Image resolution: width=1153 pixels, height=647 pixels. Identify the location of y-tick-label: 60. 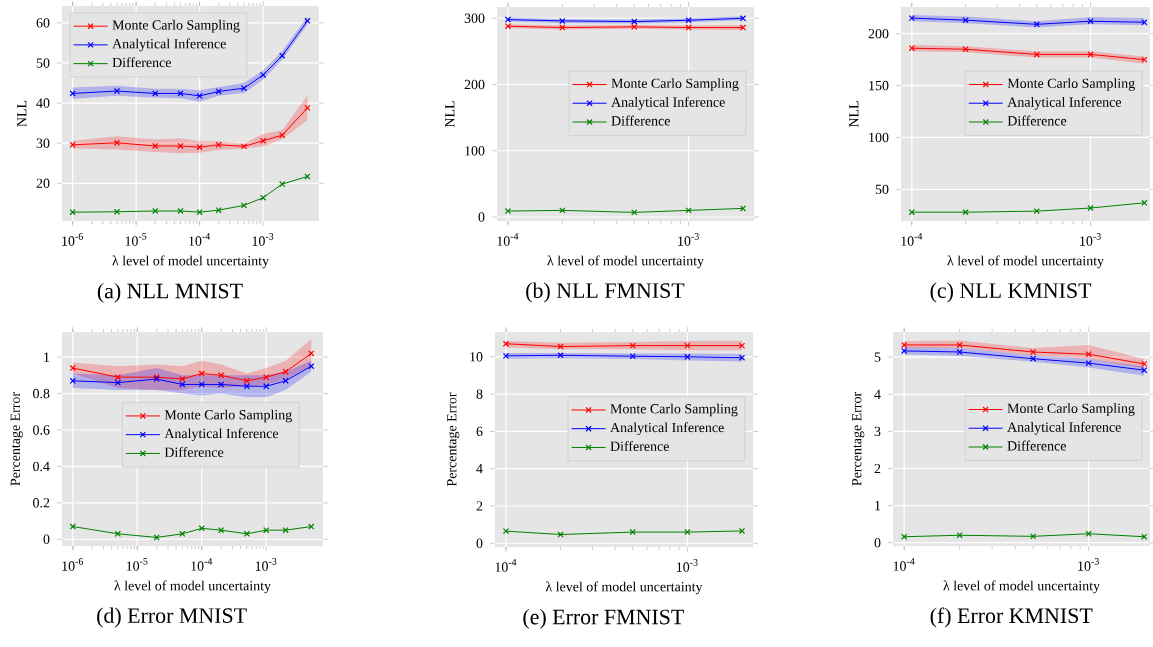
(43, 23).